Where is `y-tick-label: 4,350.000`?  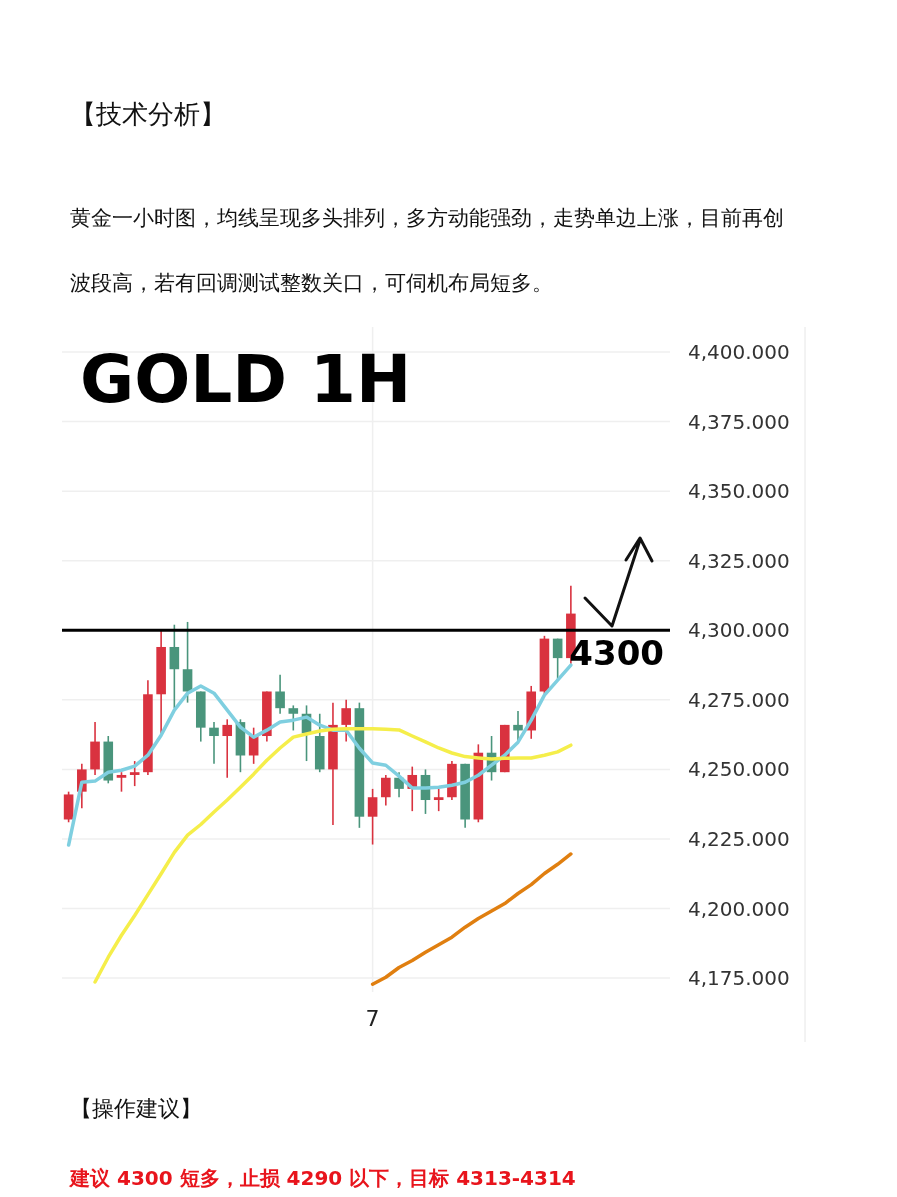 y-tick-label: 4,350.000 is located at coordinates (739, 491).